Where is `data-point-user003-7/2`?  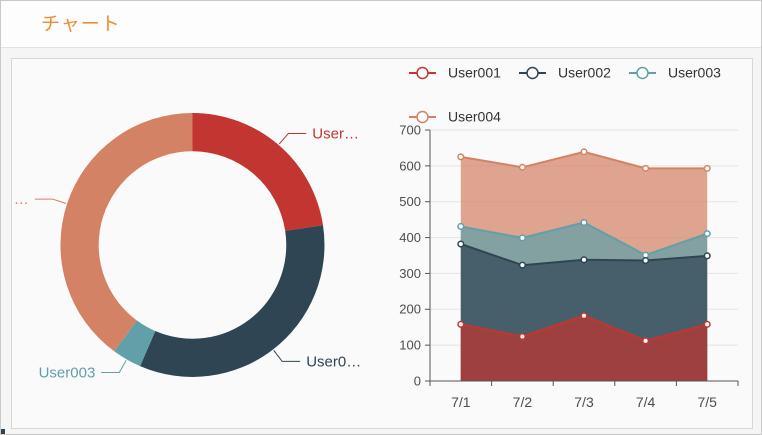
data-point-user003-7/2 is located at coordinates (522, 238).